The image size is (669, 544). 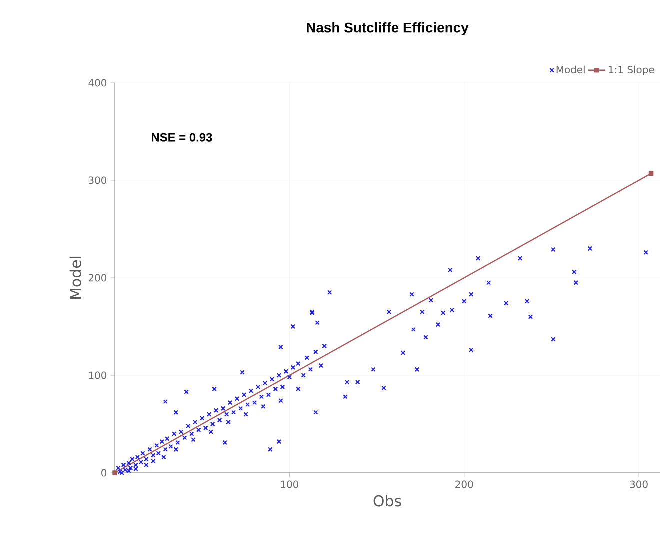 What do you see at coordinates (76, 277) in the screenshot?
I see `y-axis-title: Model` at bounding box center [76, 277].